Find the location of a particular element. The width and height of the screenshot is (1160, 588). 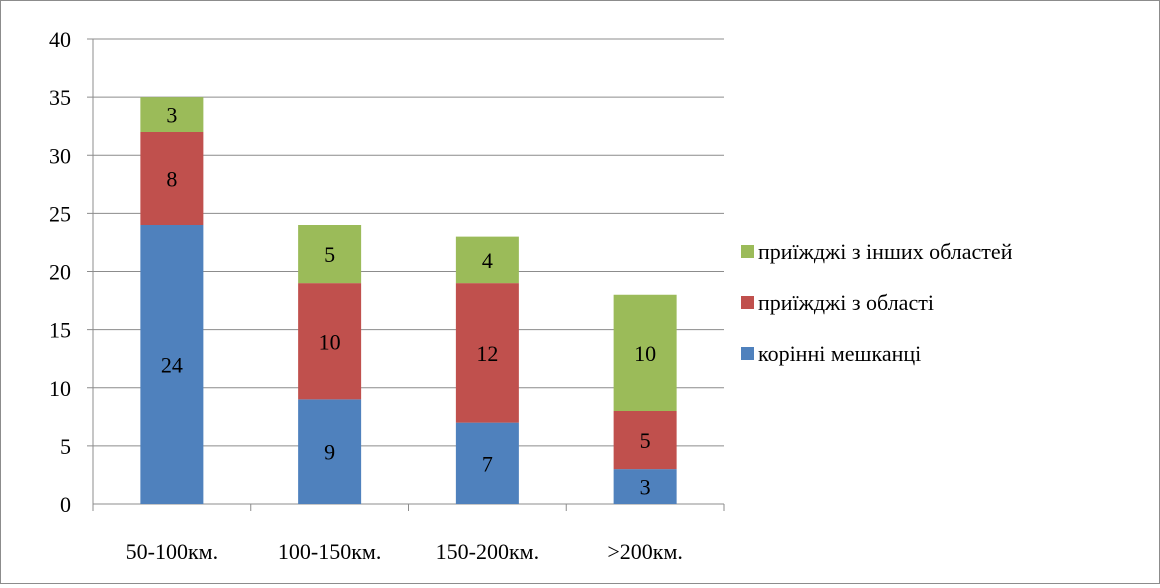

legend-label: приїжджі з області is located at coordinates (846, 302).